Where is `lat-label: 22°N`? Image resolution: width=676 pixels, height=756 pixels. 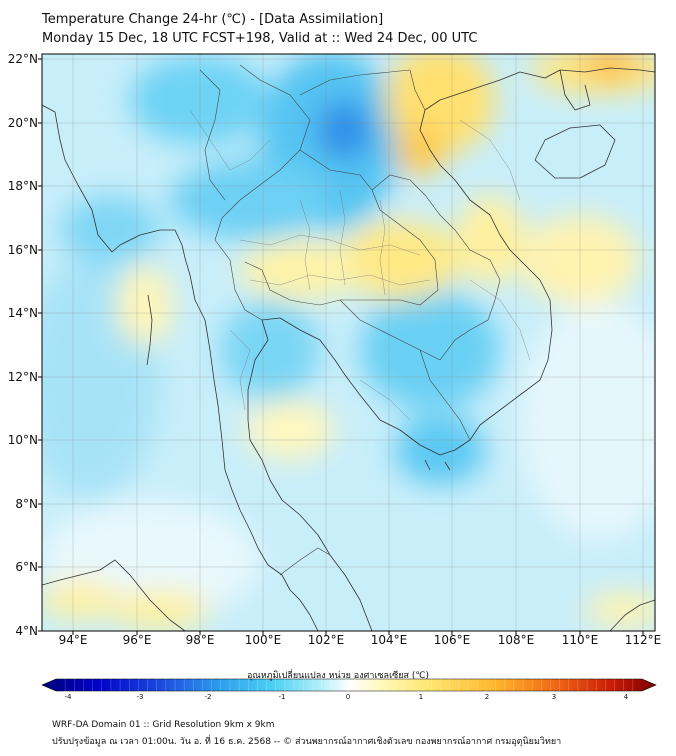 lat-label: 22°N is located at coordinates (22, 59).